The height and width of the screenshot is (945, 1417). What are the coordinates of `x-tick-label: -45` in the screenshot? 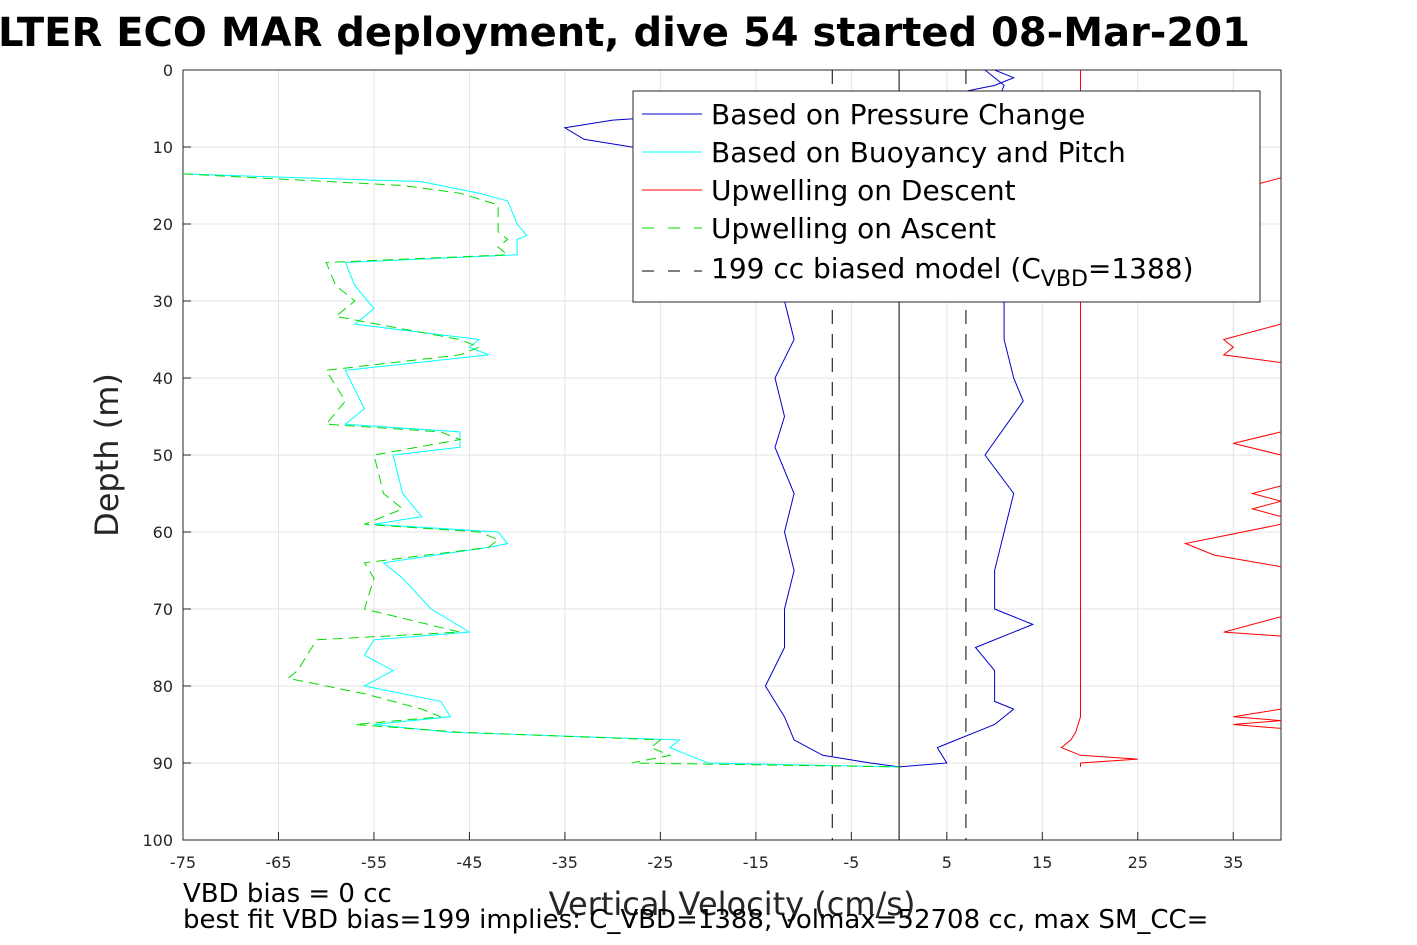 It's located at (469, 862).